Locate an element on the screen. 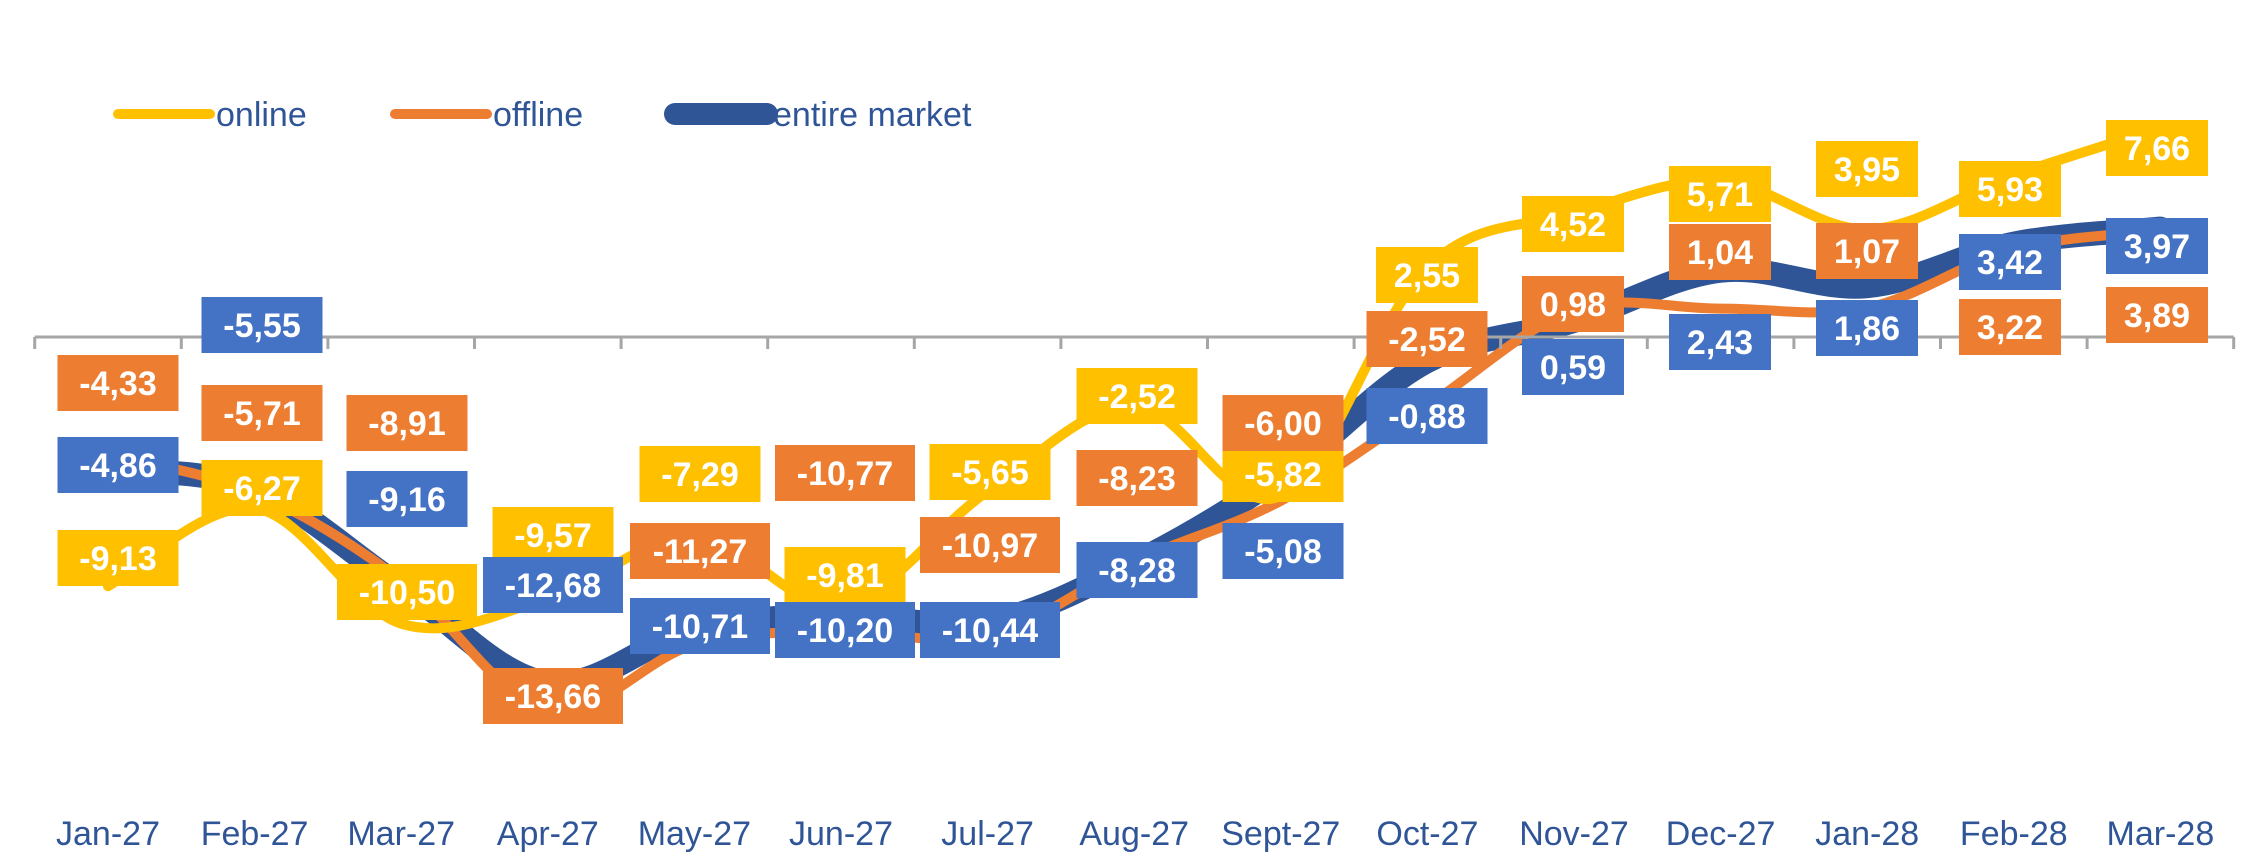 Image resolution: width=2244 pixels, height=865 pixels. data-label-text: 1,86 is located at coordinates (1867, 329).